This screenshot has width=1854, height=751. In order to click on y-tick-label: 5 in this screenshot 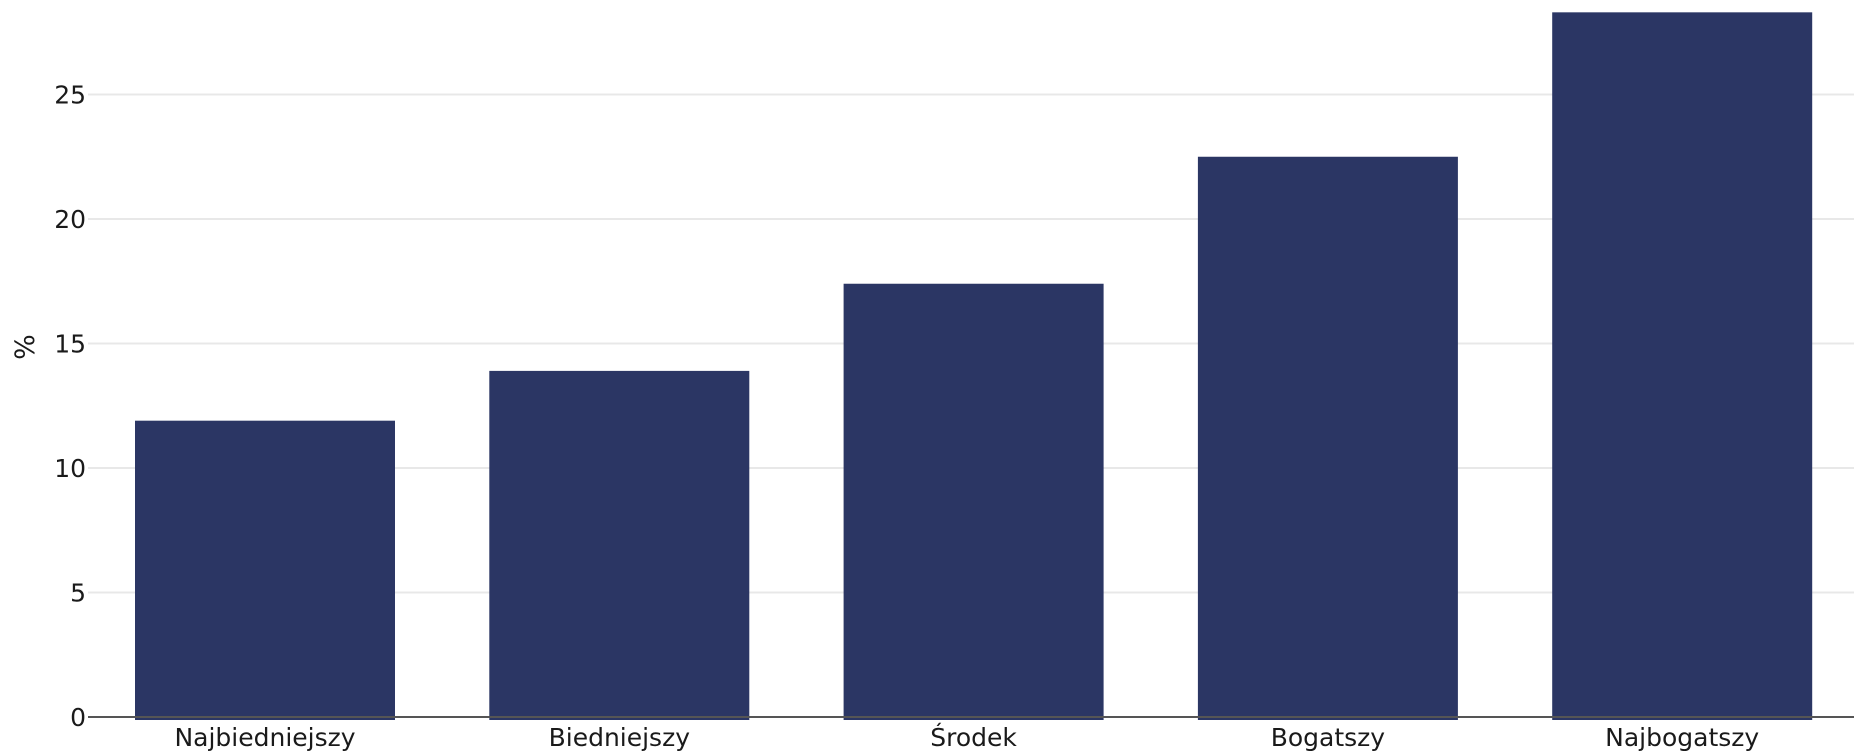, I will do `click(78, 593)`.